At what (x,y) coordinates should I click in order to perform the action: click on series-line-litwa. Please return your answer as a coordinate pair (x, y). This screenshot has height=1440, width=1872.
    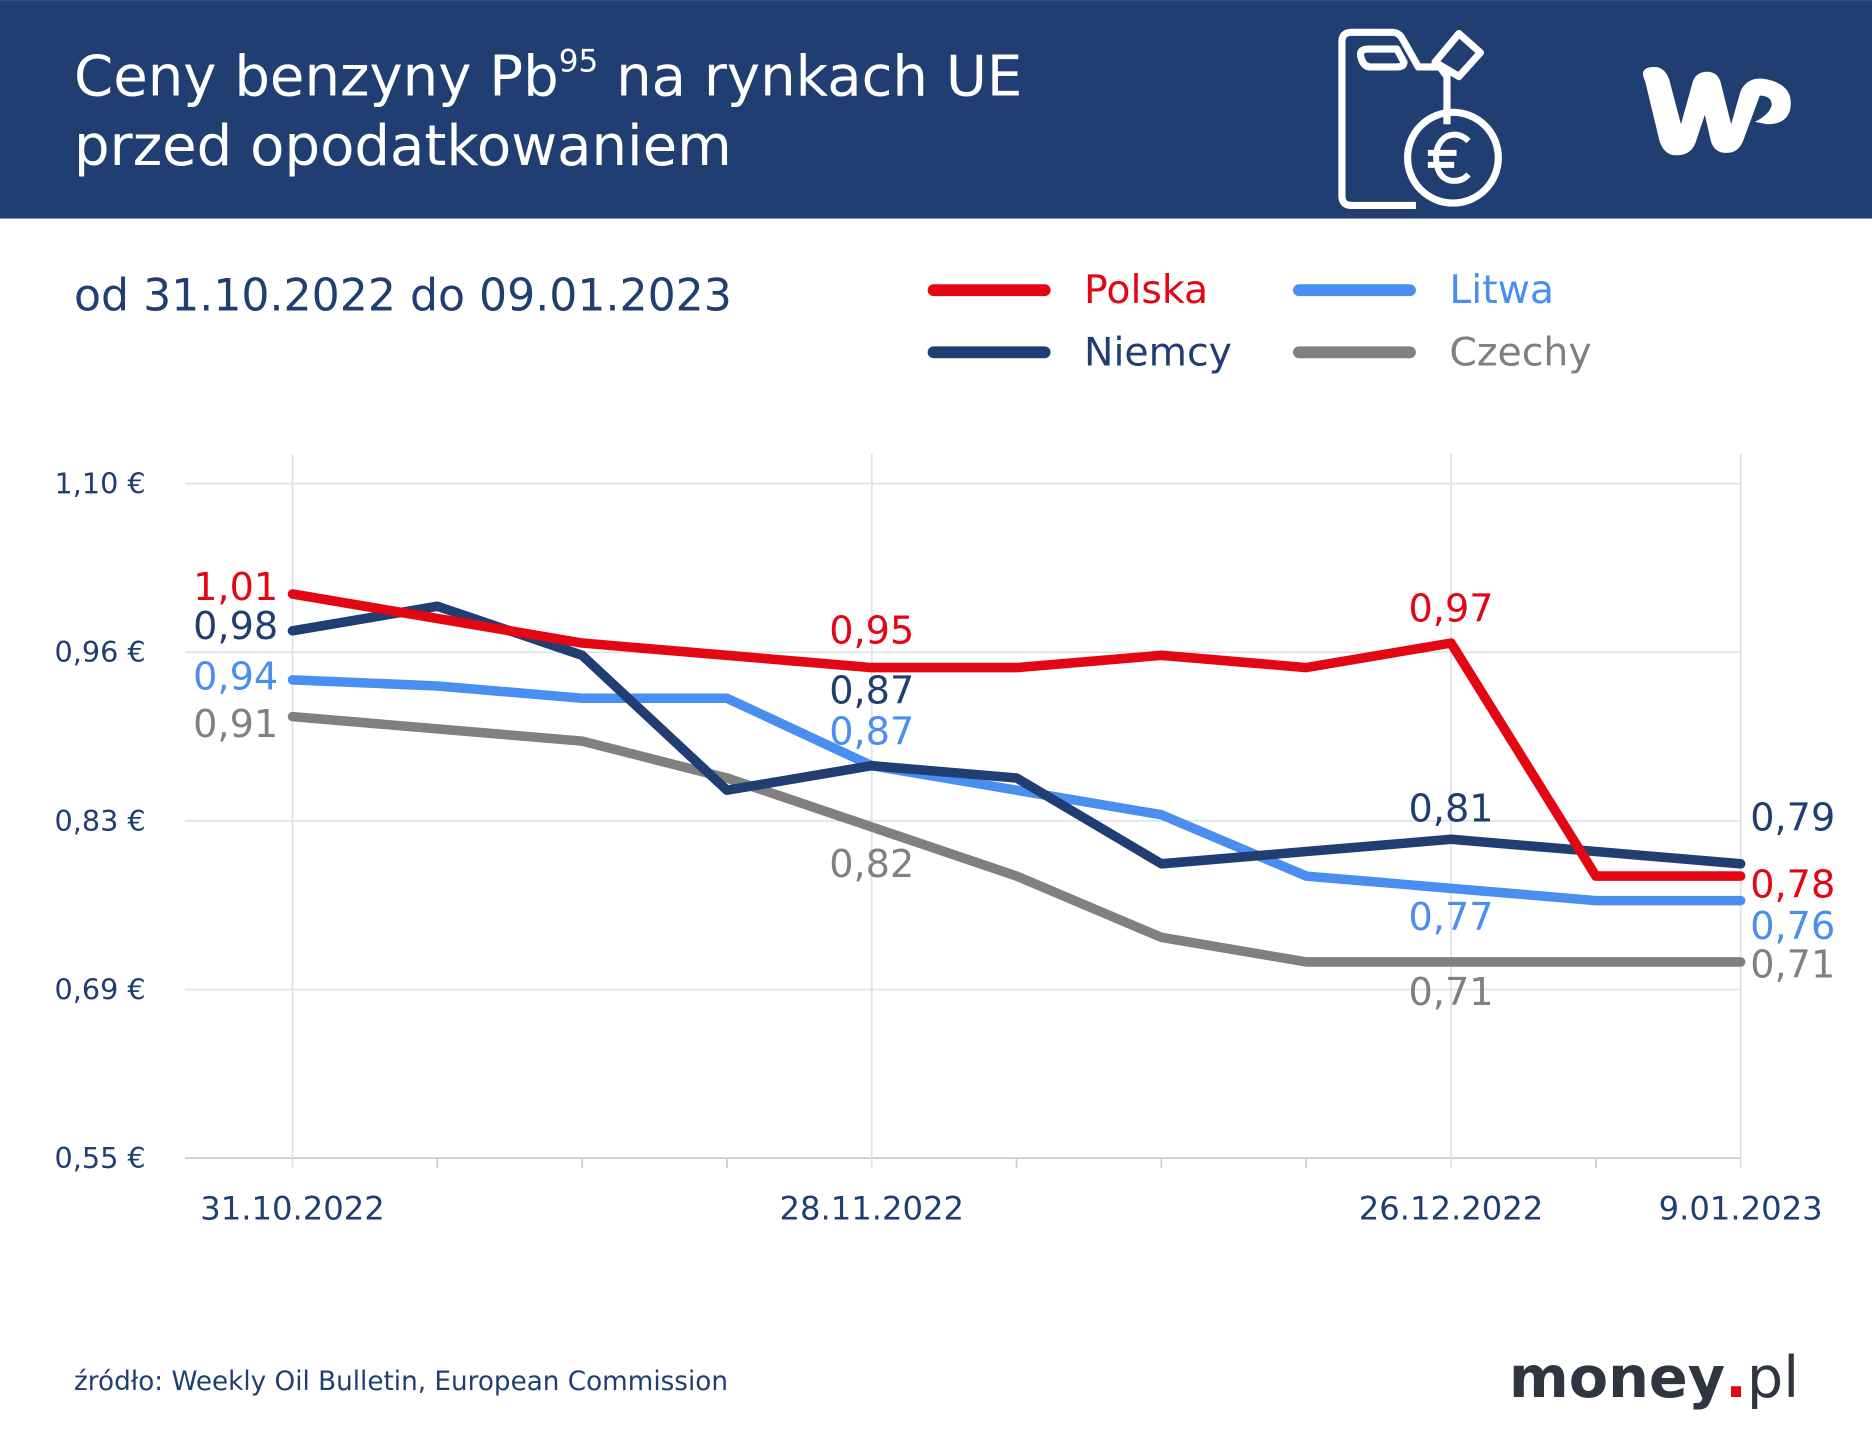
    Looking at the image, I should click on (1016, 790).